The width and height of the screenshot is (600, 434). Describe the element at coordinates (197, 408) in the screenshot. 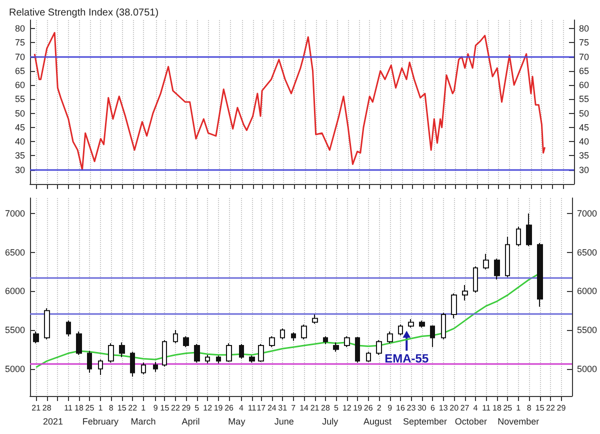

I see `x-tick-label: 5` at that location.